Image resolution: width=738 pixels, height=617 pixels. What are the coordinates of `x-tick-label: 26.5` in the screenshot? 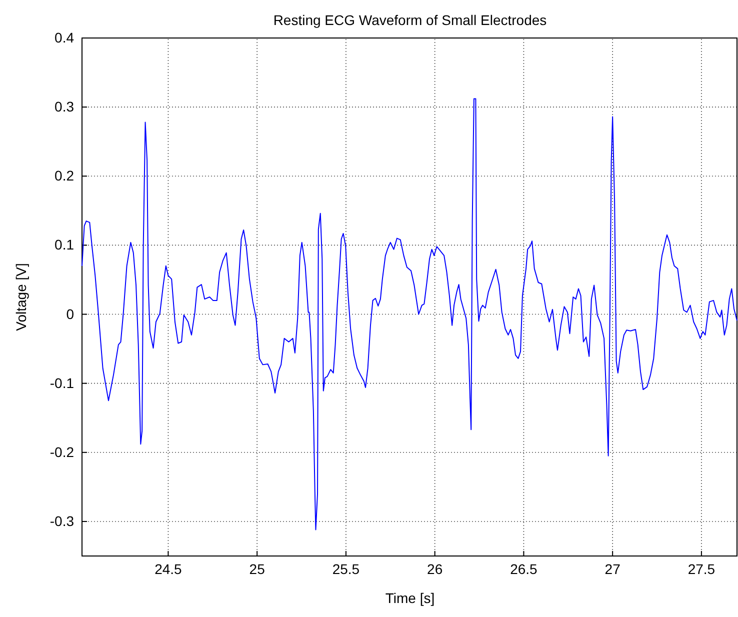 It's located at (524, 568).